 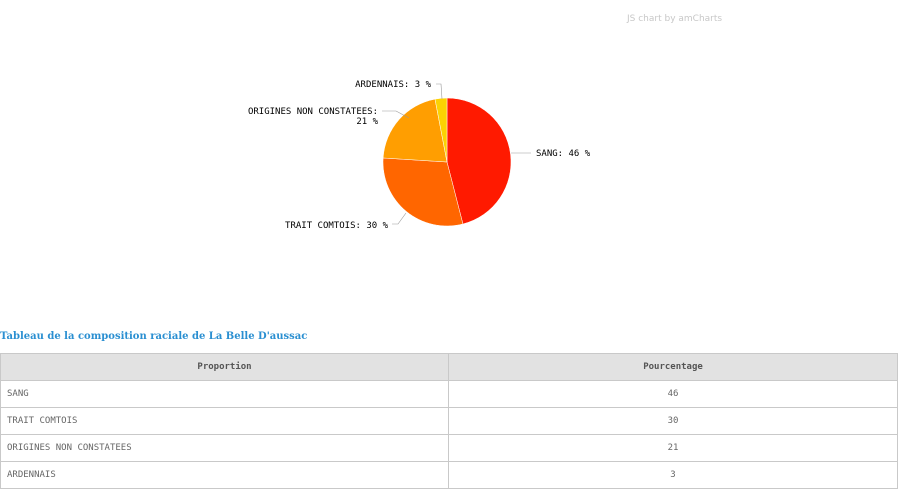 I want to click on table-row: TRAIT COMTOIS 30, so click(x=449, y=421).